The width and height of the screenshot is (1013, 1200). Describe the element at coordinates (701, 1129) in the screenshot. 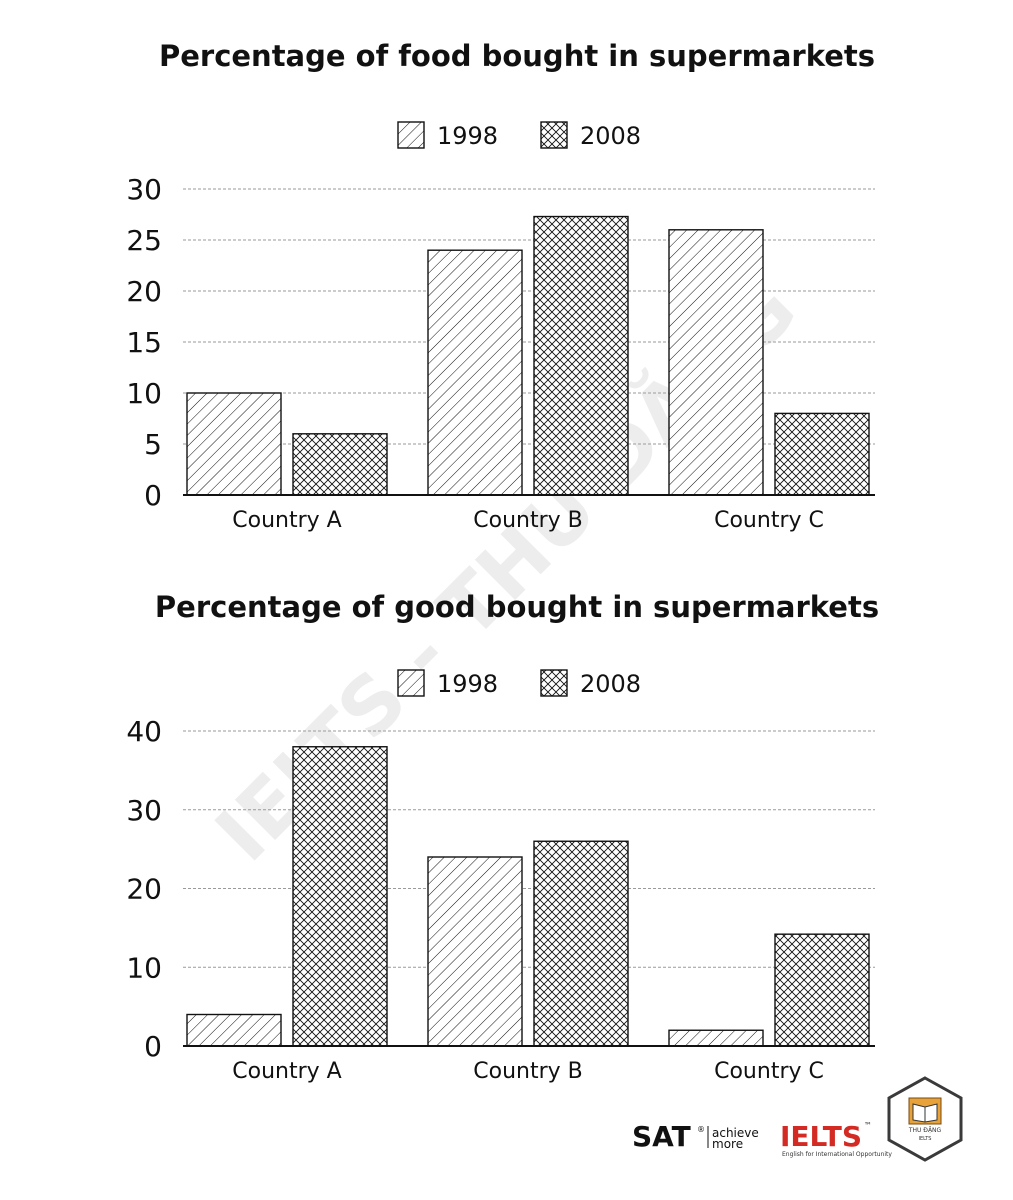

I see `sat-registered-mark: ®` at that location.